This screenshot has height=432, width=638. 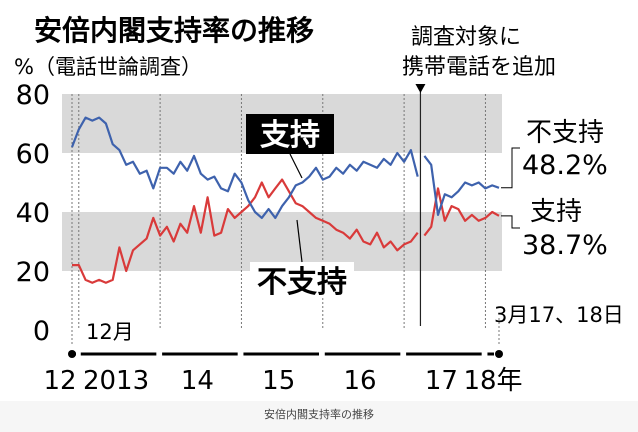 I want to click on disapprove-end-leader, so click(x=510, y=168).